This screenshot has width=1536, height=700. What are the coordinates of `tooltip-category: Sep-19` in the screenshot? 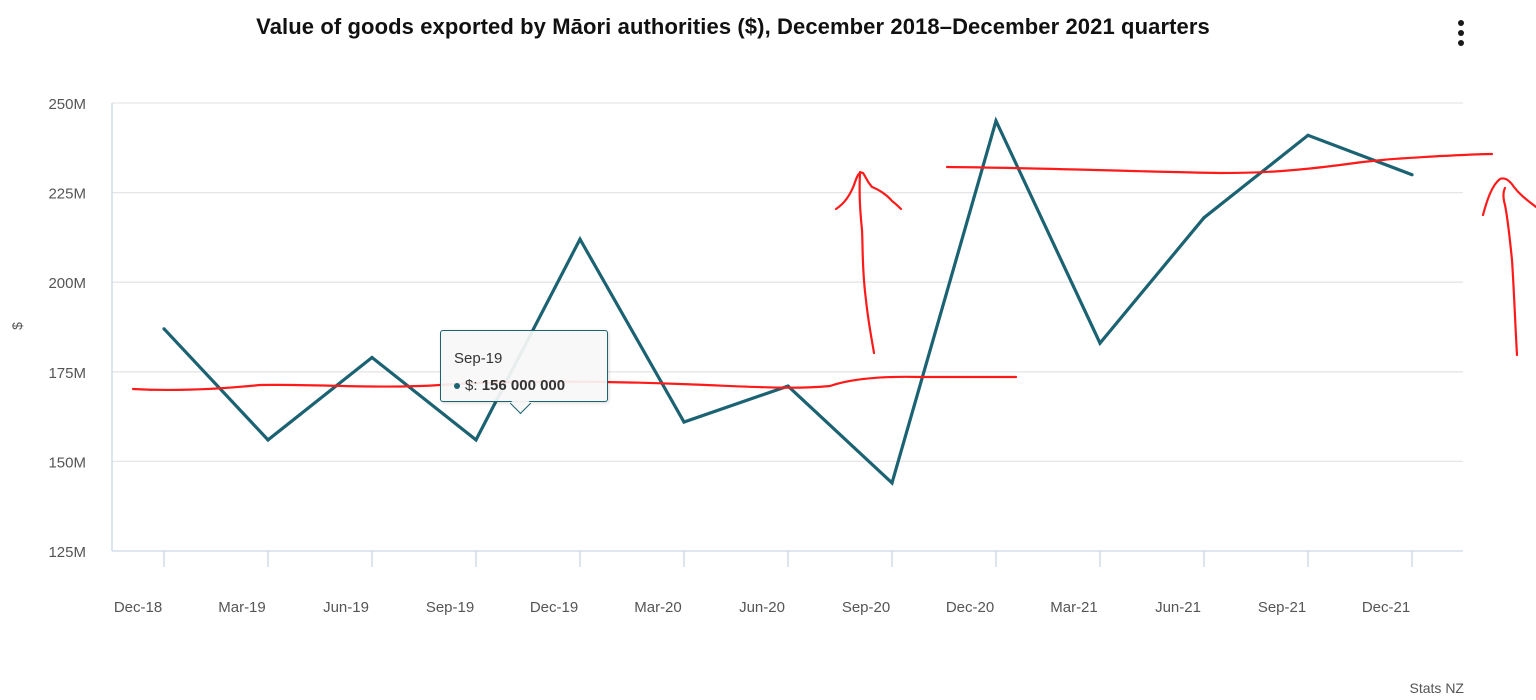 It's located at (478, 358).